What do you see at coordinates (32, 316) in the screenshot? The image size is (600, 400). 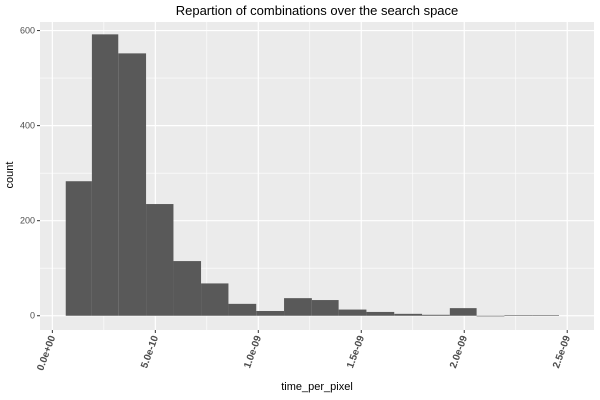 I see `y-tick-label: 0` at bounding box center [32, 316].